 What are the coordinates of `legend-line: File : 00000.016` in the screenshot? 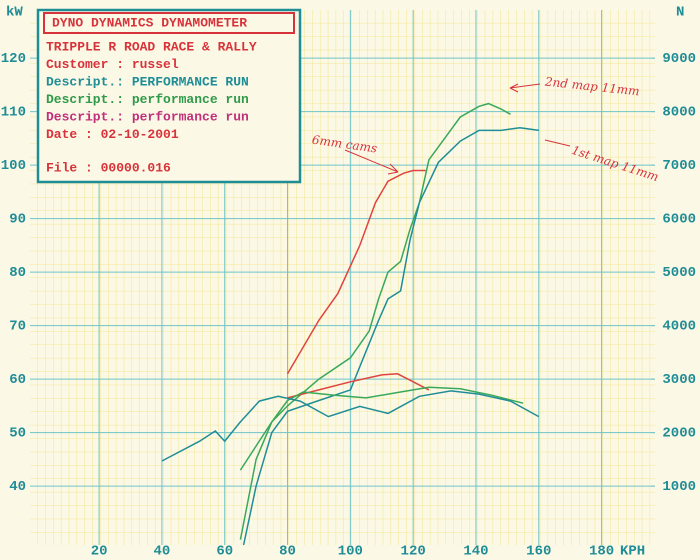 It's located at (108, 167).